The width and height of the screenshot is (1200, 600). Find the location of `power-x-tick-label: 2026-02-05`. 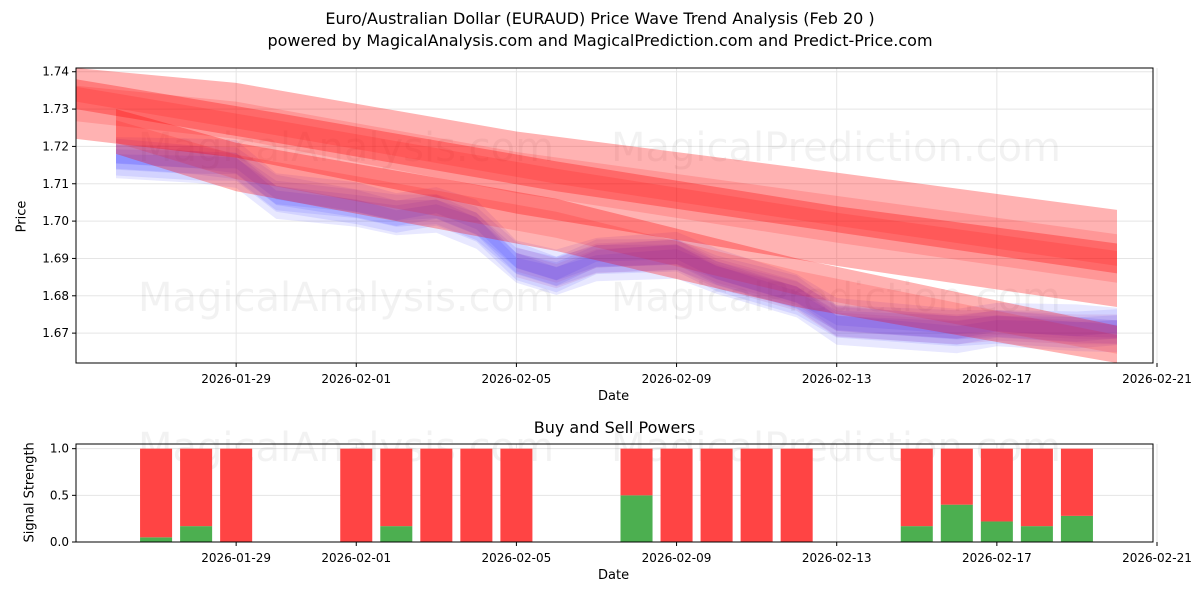

power-x-tick-label: 2026-02-05 is located at coordinates (517, 558).